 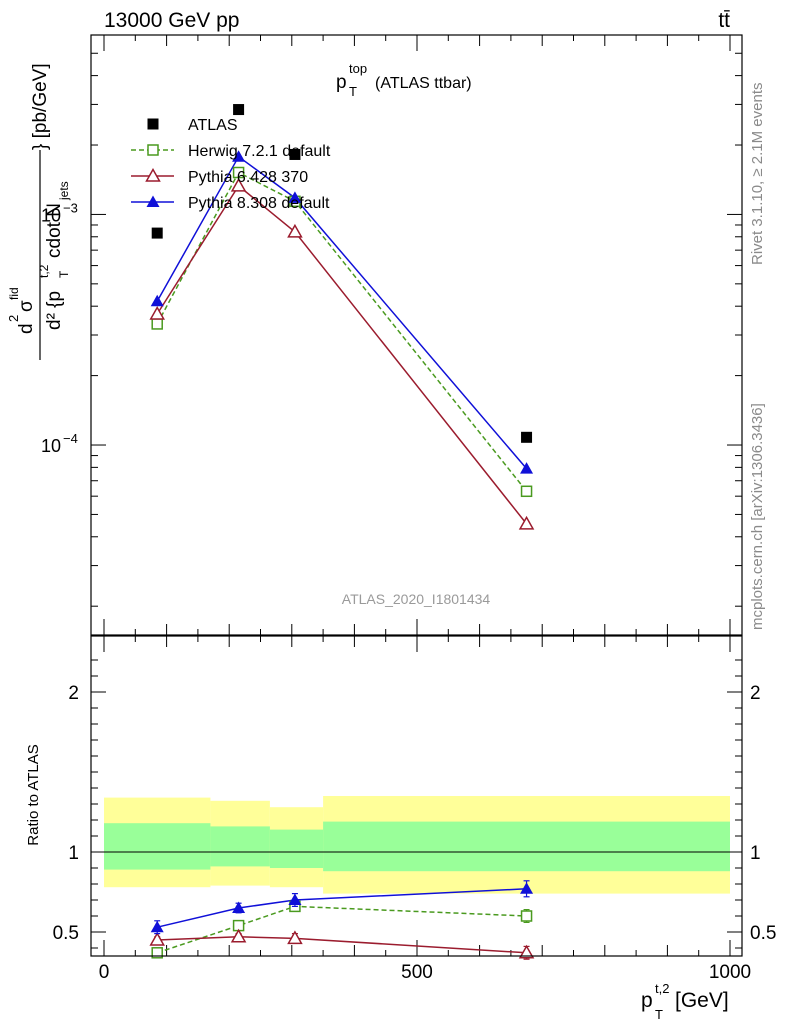 What do you see at coordinates (54, 230) in the screenshot?
I see `ylabel-cdot: cdot N` at bounding box center [54, 230].